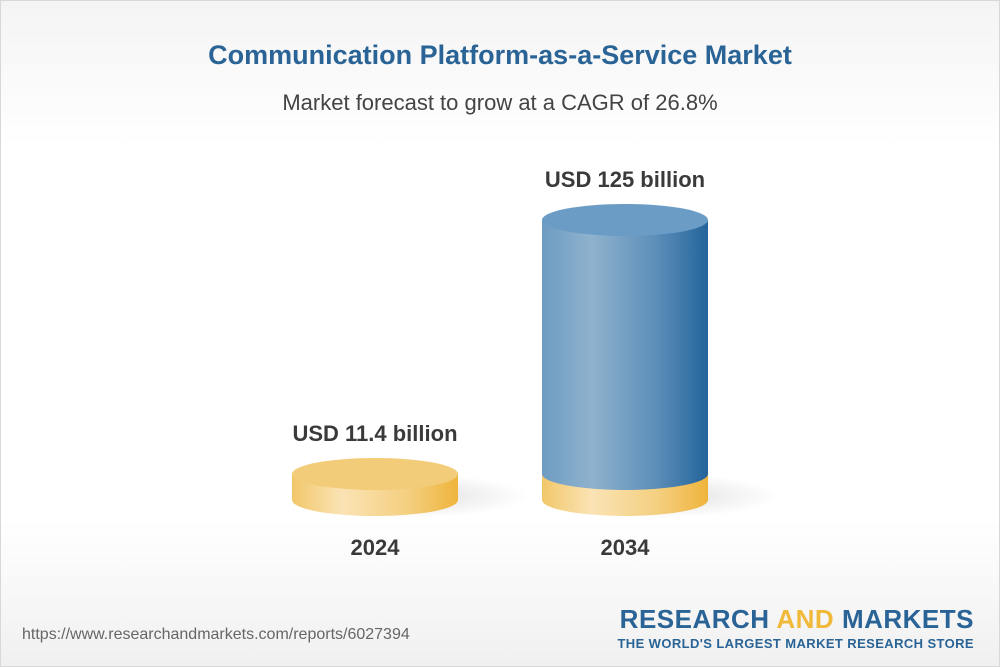  I want to click on x-tick-2024: 2024, so click(376, 547).